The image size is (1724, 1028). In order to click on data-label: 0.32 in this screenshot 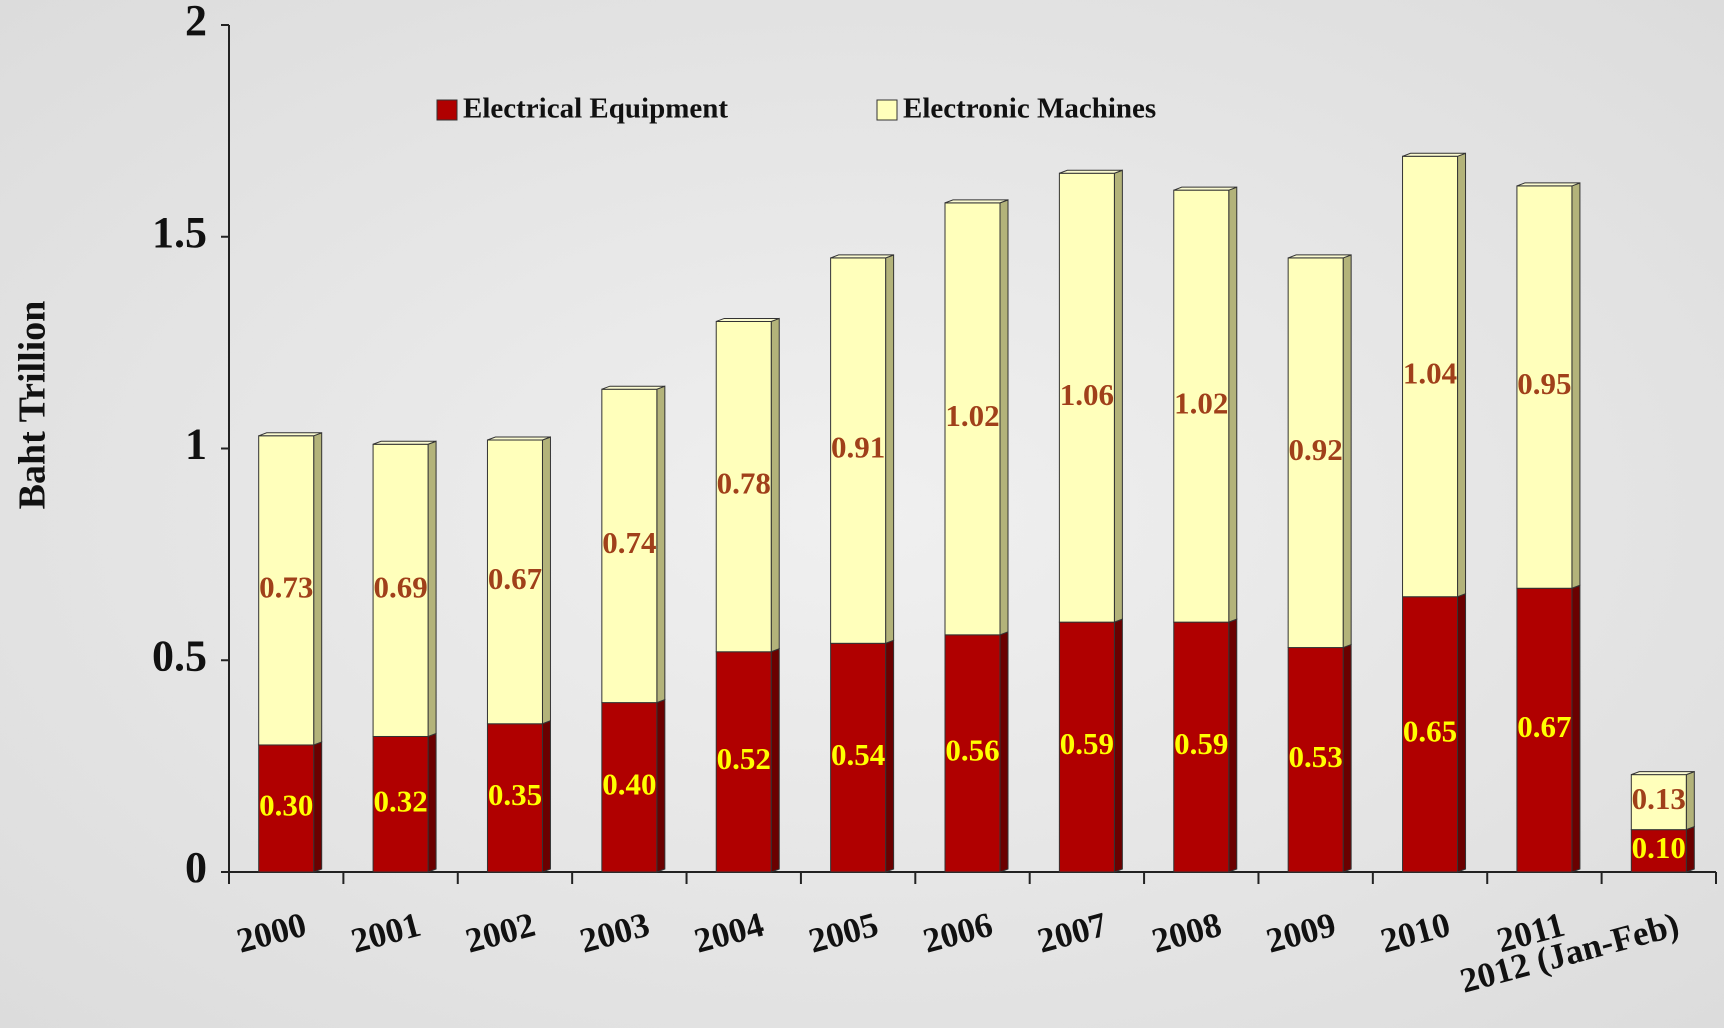, I will do `click(400, 800)`.